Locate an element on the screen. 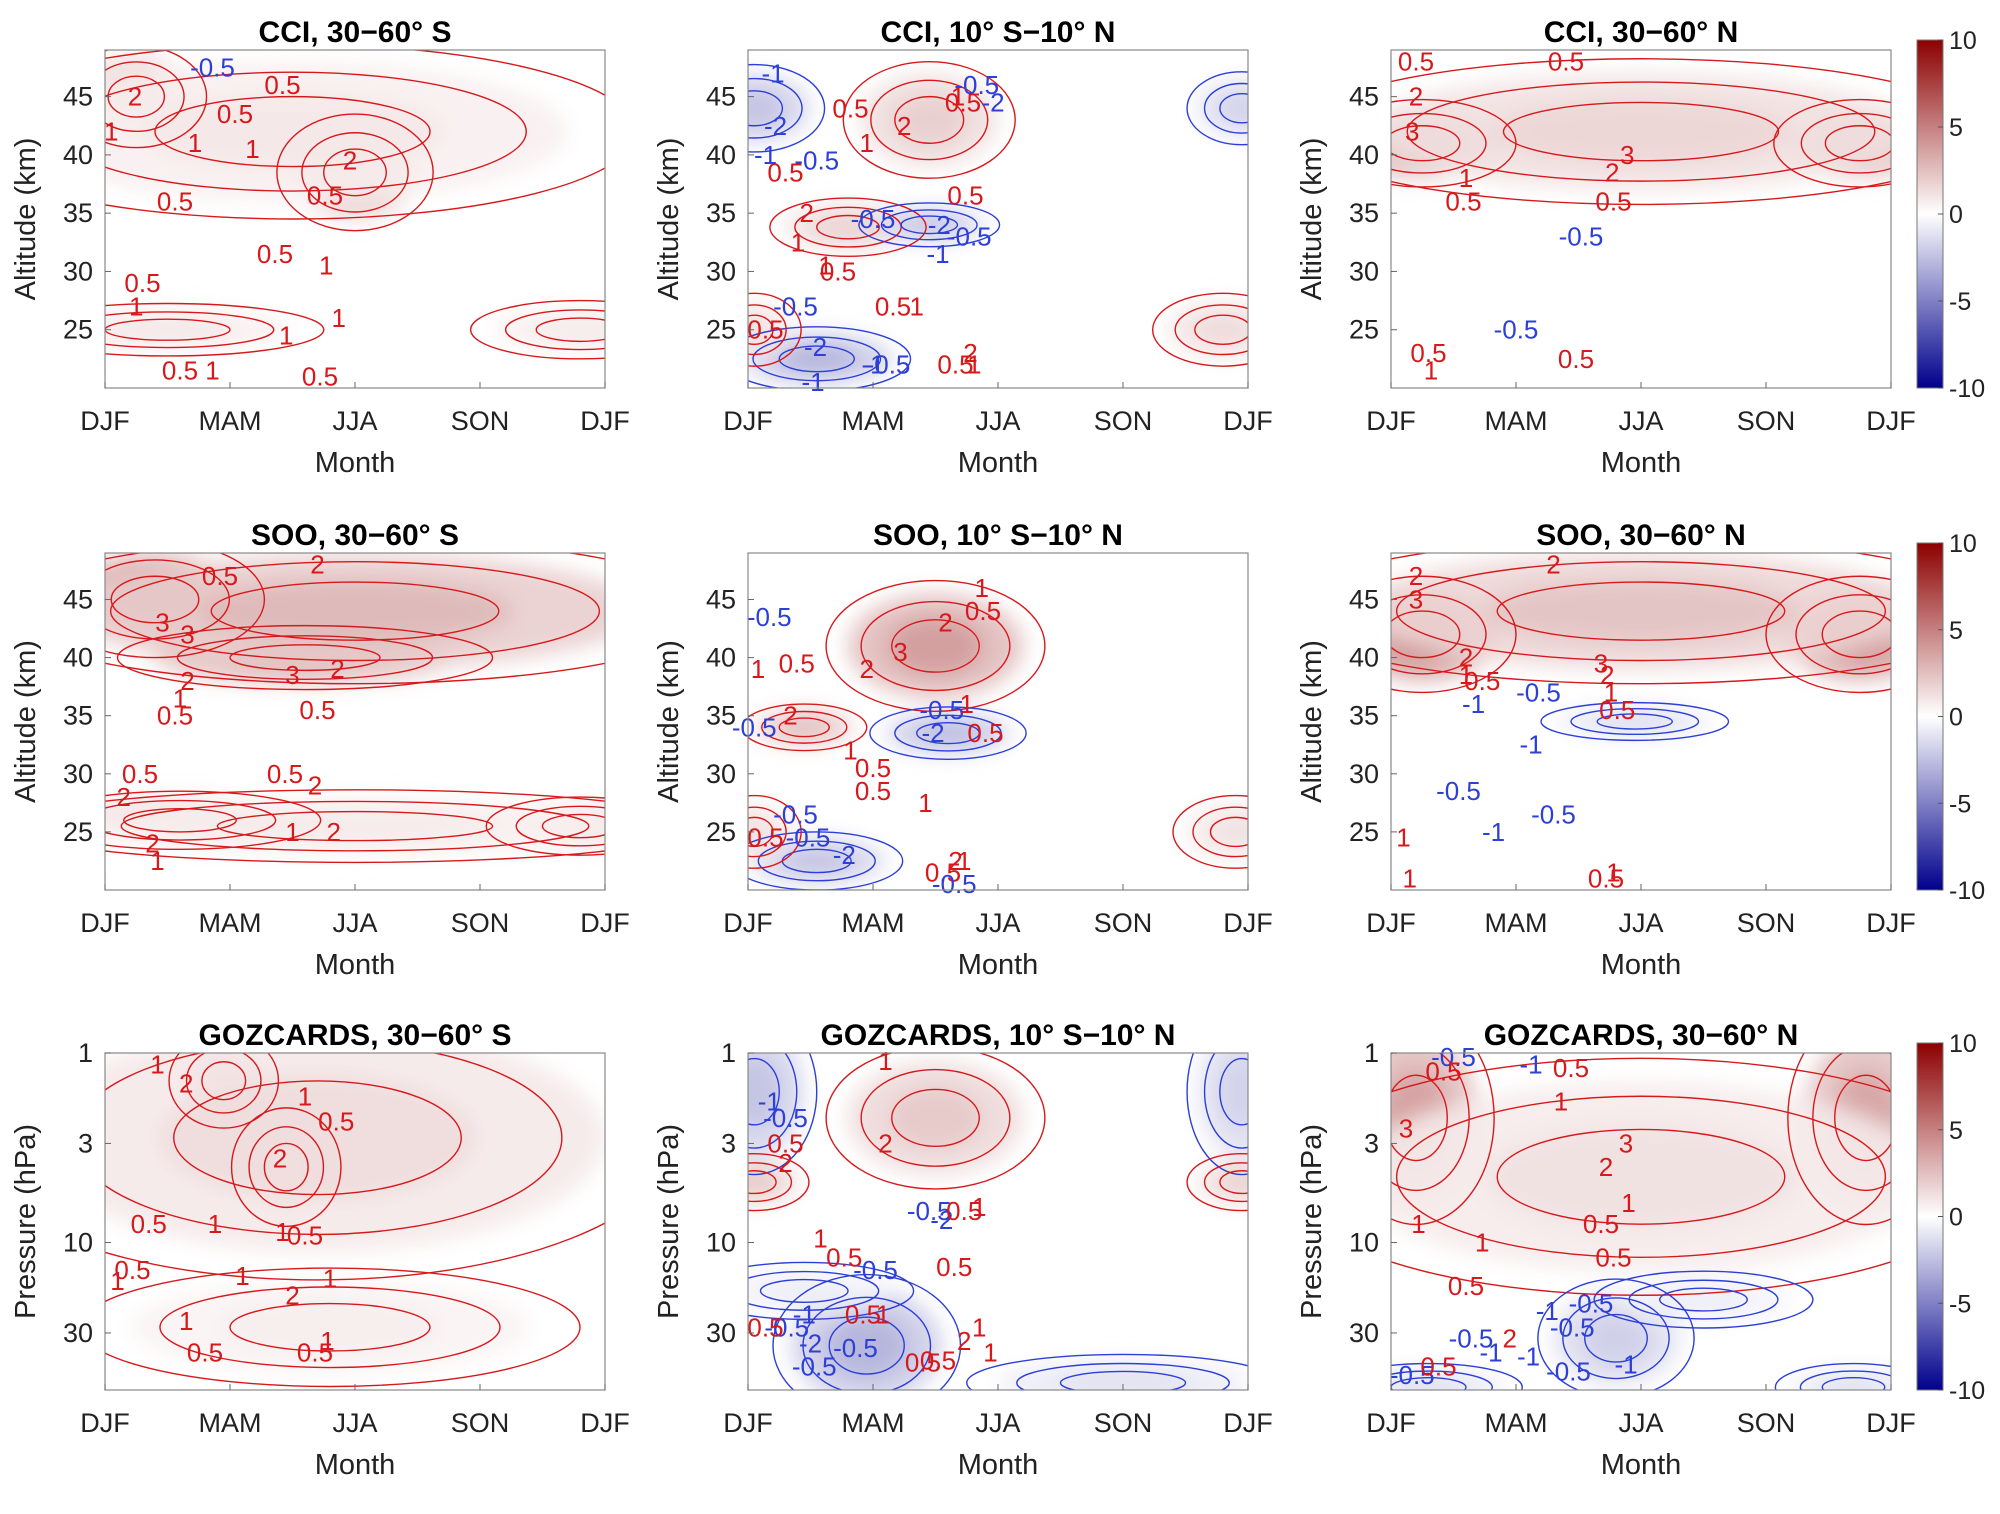 This screenshot has width=2000, height=1514. contour-fill-layer is located at coordinates (1641, 1221).